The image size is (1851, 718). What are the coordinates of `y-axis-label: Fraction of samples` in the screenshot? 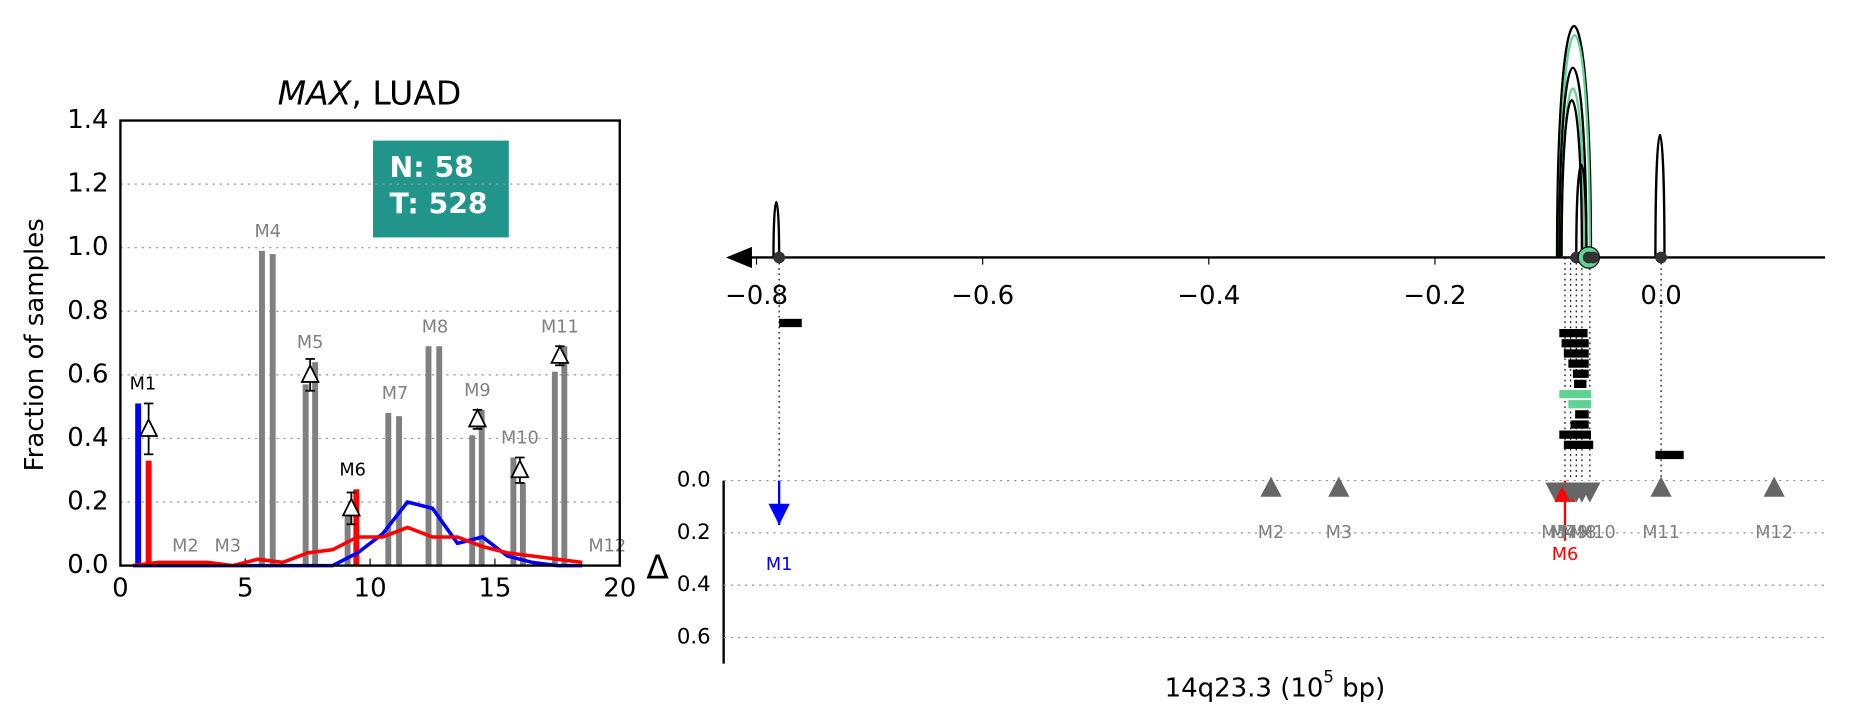 It's located at (35, 344).